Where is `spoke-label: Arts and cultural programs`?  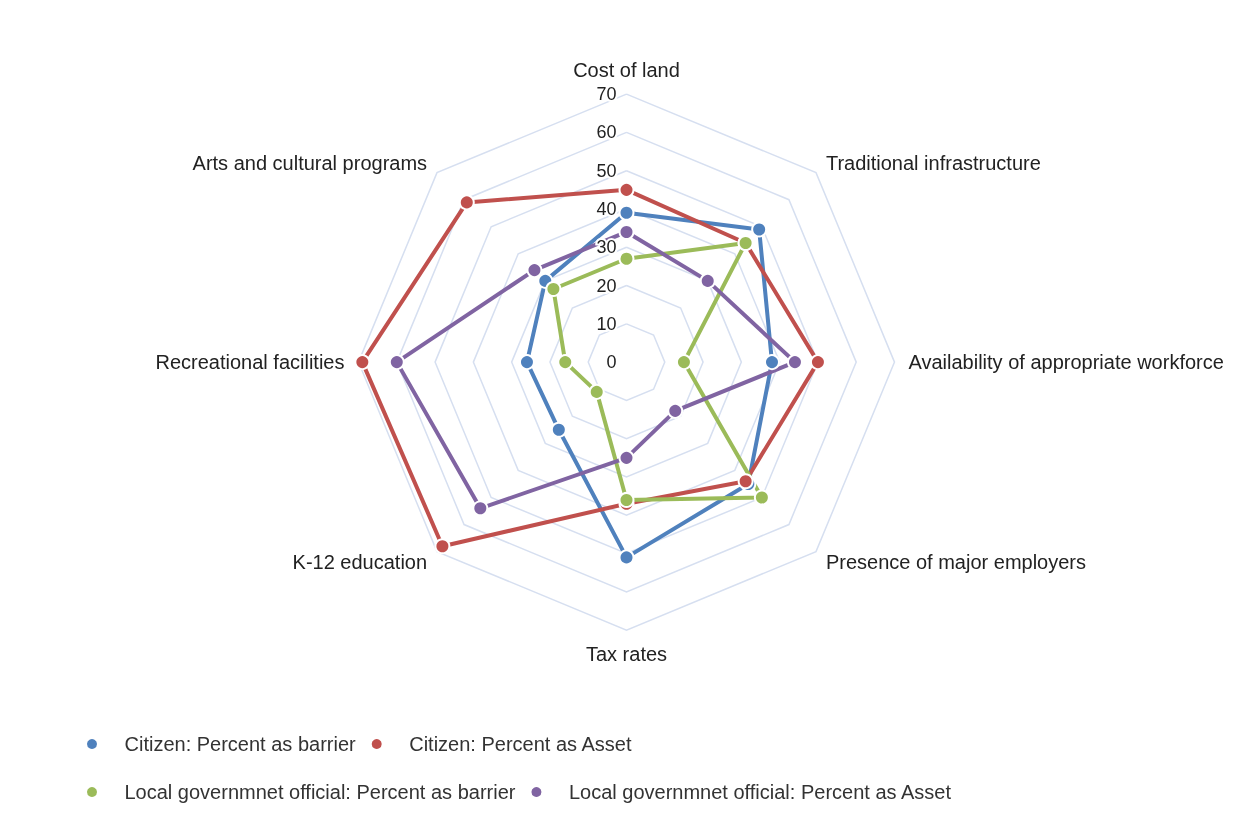
spoke-label: Arts and cultural programs is located at coordinates (310, 162).